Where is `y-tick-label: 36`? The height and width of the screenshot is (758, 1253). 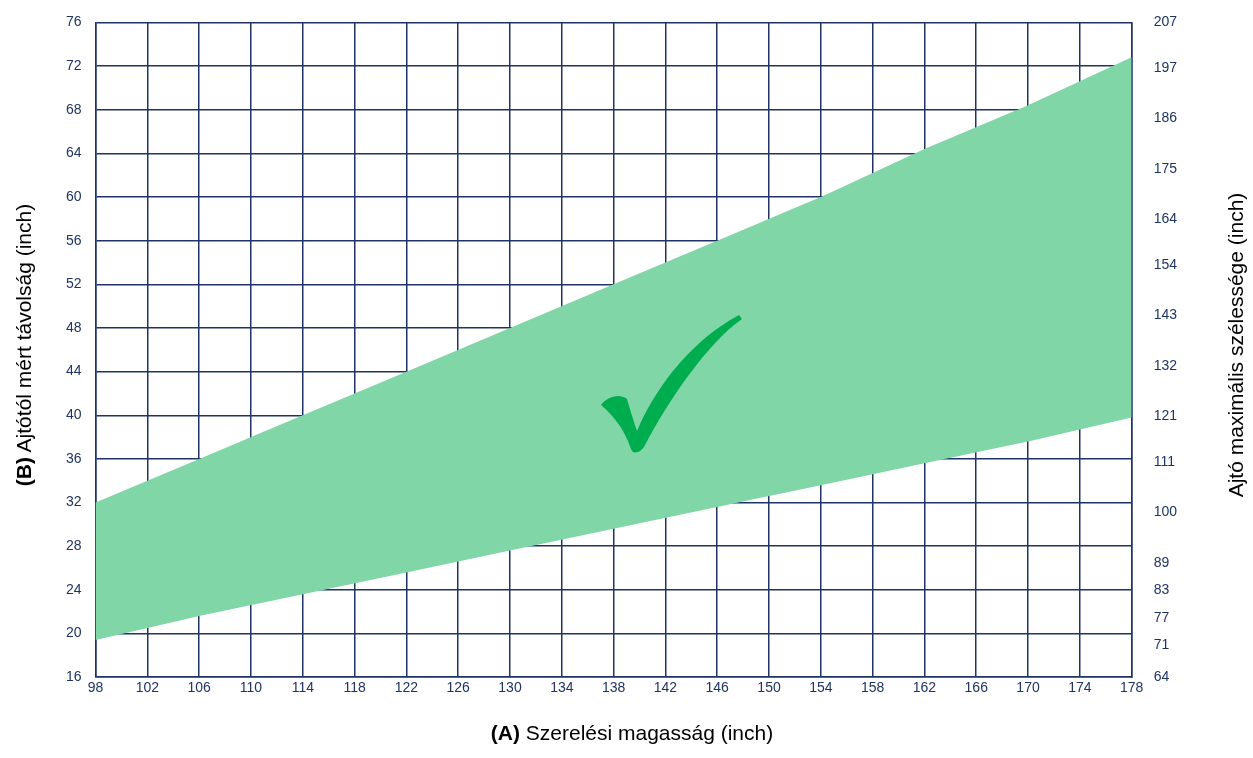
y-tick-label: 36 is located at coordinates (73, 457).